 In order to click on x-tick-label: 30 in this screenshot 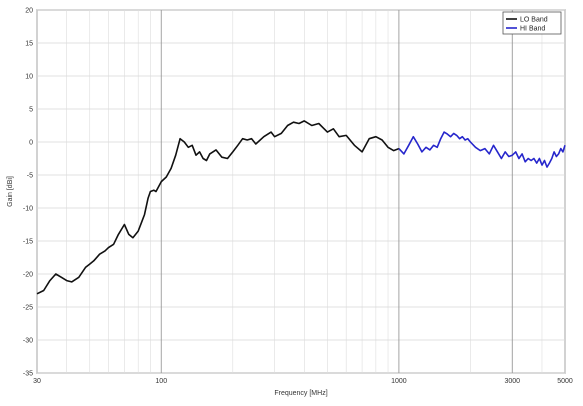, I will do `click(37, 381)`.